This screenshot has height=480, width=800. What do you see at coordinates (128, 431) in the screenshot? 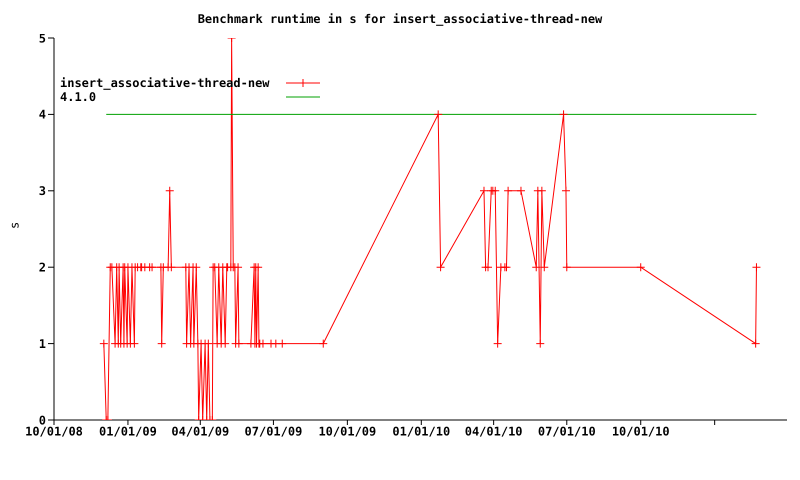
I see `x-tick-label: 01/01/09` at bounding box center [128, 431].